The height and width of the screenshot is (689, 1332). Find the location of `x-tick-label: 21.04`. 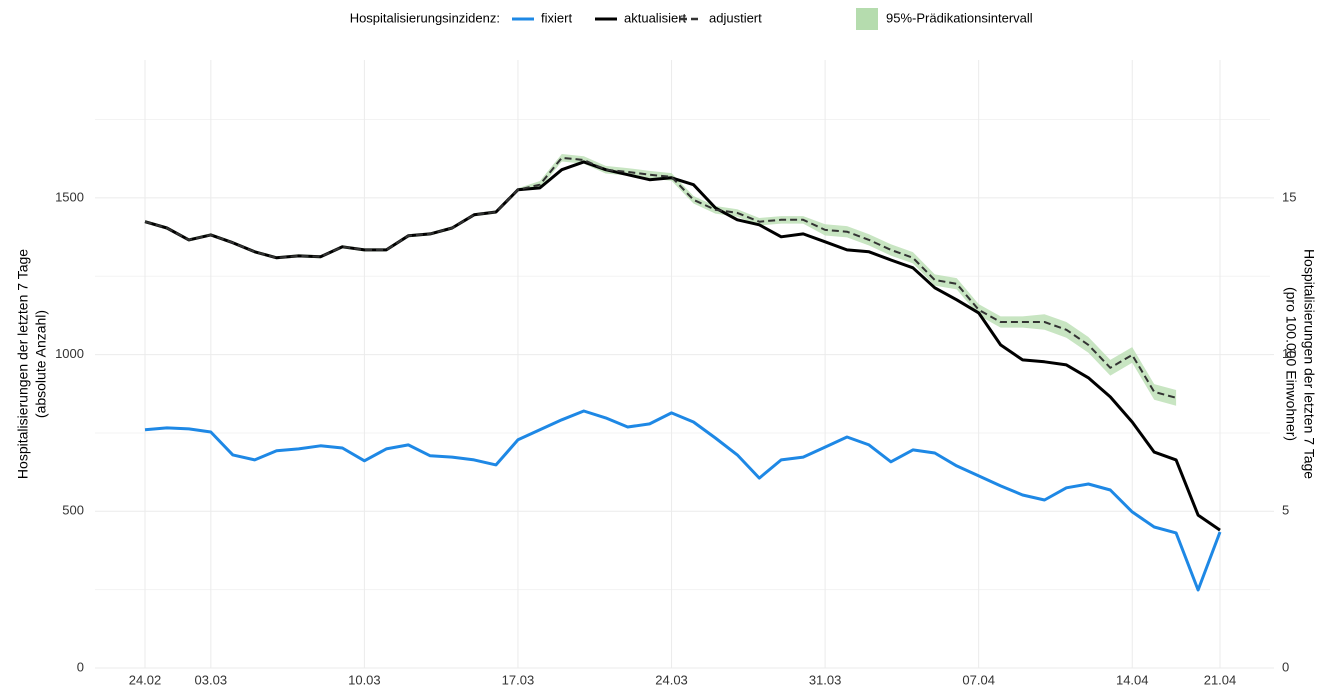

x-tick-label: 21.04 is located at coordinates (1220, 679).